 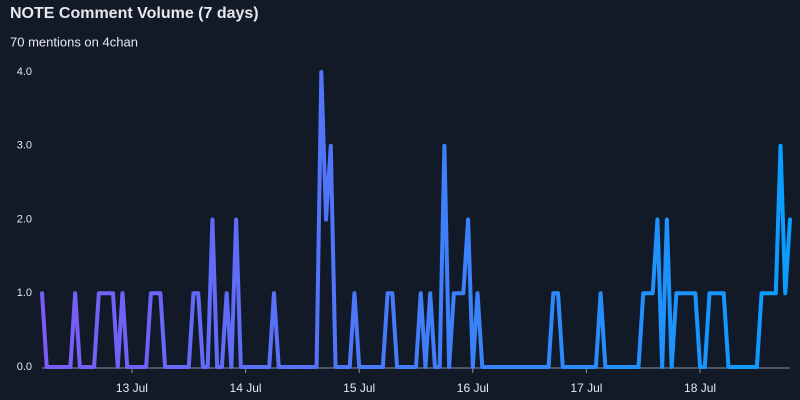 What do you see at coordinates (134, 13) in the screenshot?
I see `chart-title: NOTE Comment Volume (7 days)` at bounding box center [134, 13].